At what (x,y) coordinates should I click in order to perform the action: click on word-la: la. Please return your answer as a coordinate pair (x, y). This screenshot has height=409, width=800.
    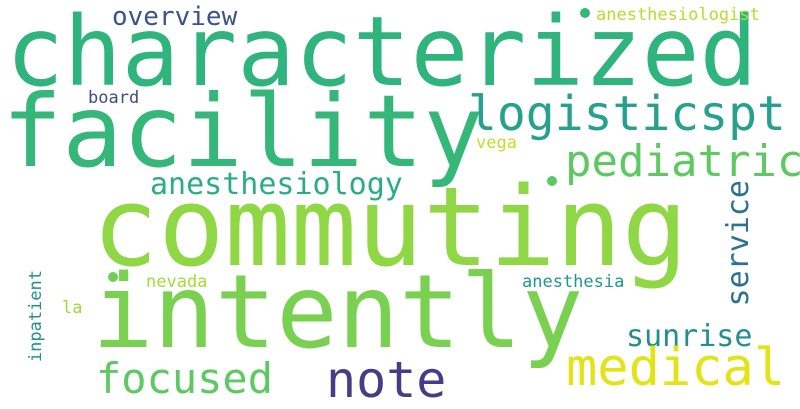
    Looking at the image, I should click on (72, 308).